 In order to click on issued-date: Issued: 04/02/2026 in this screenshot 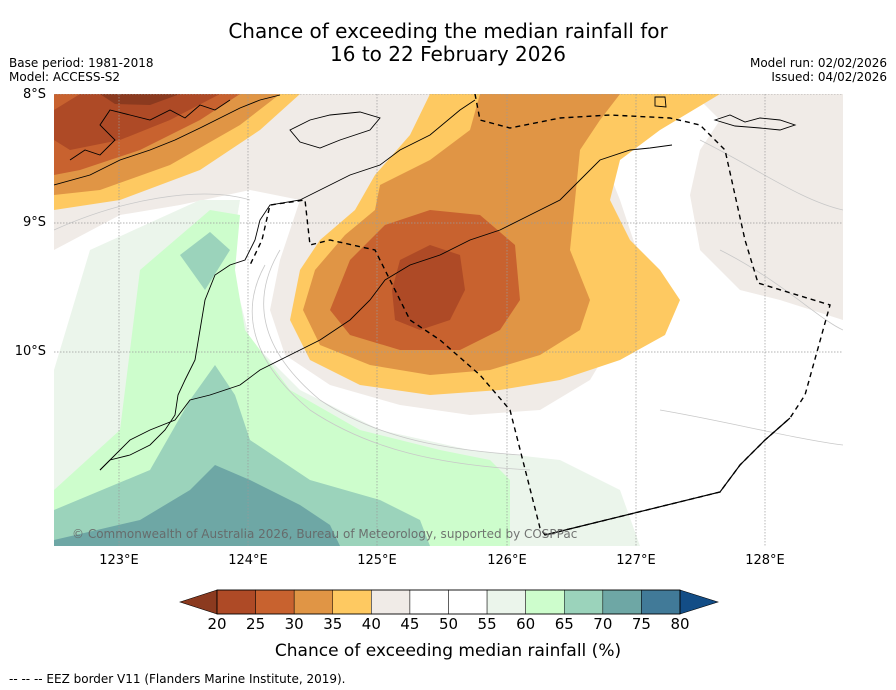, I will do `click(829, 77)`.